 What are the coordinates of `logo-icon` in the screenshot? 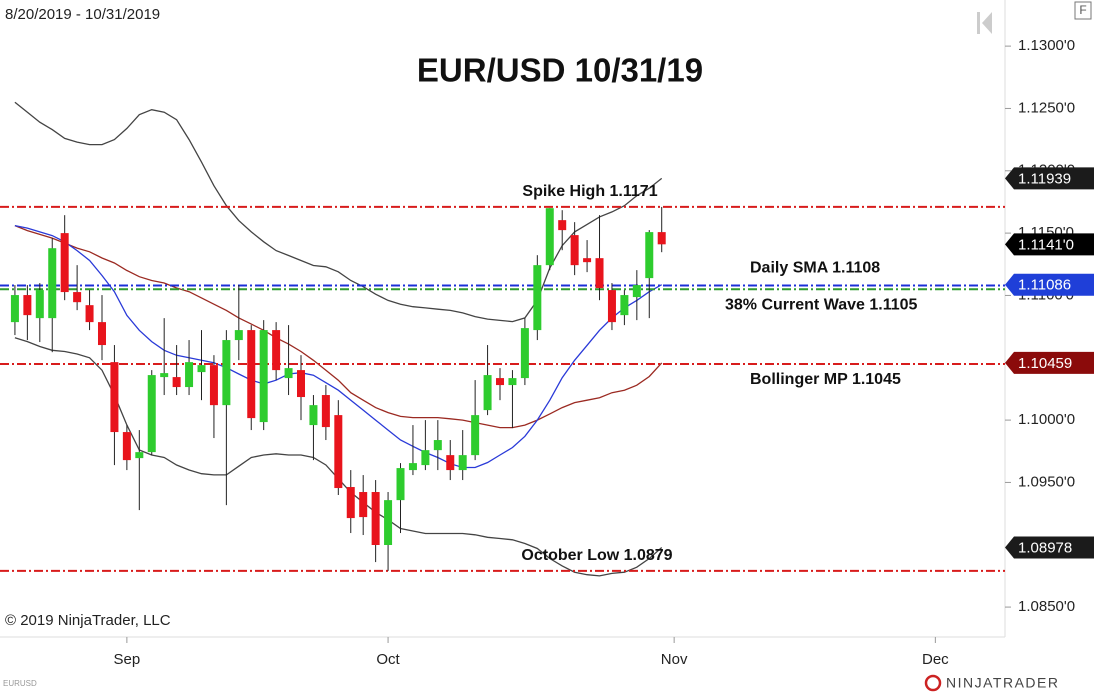 It's located at (933, 683).